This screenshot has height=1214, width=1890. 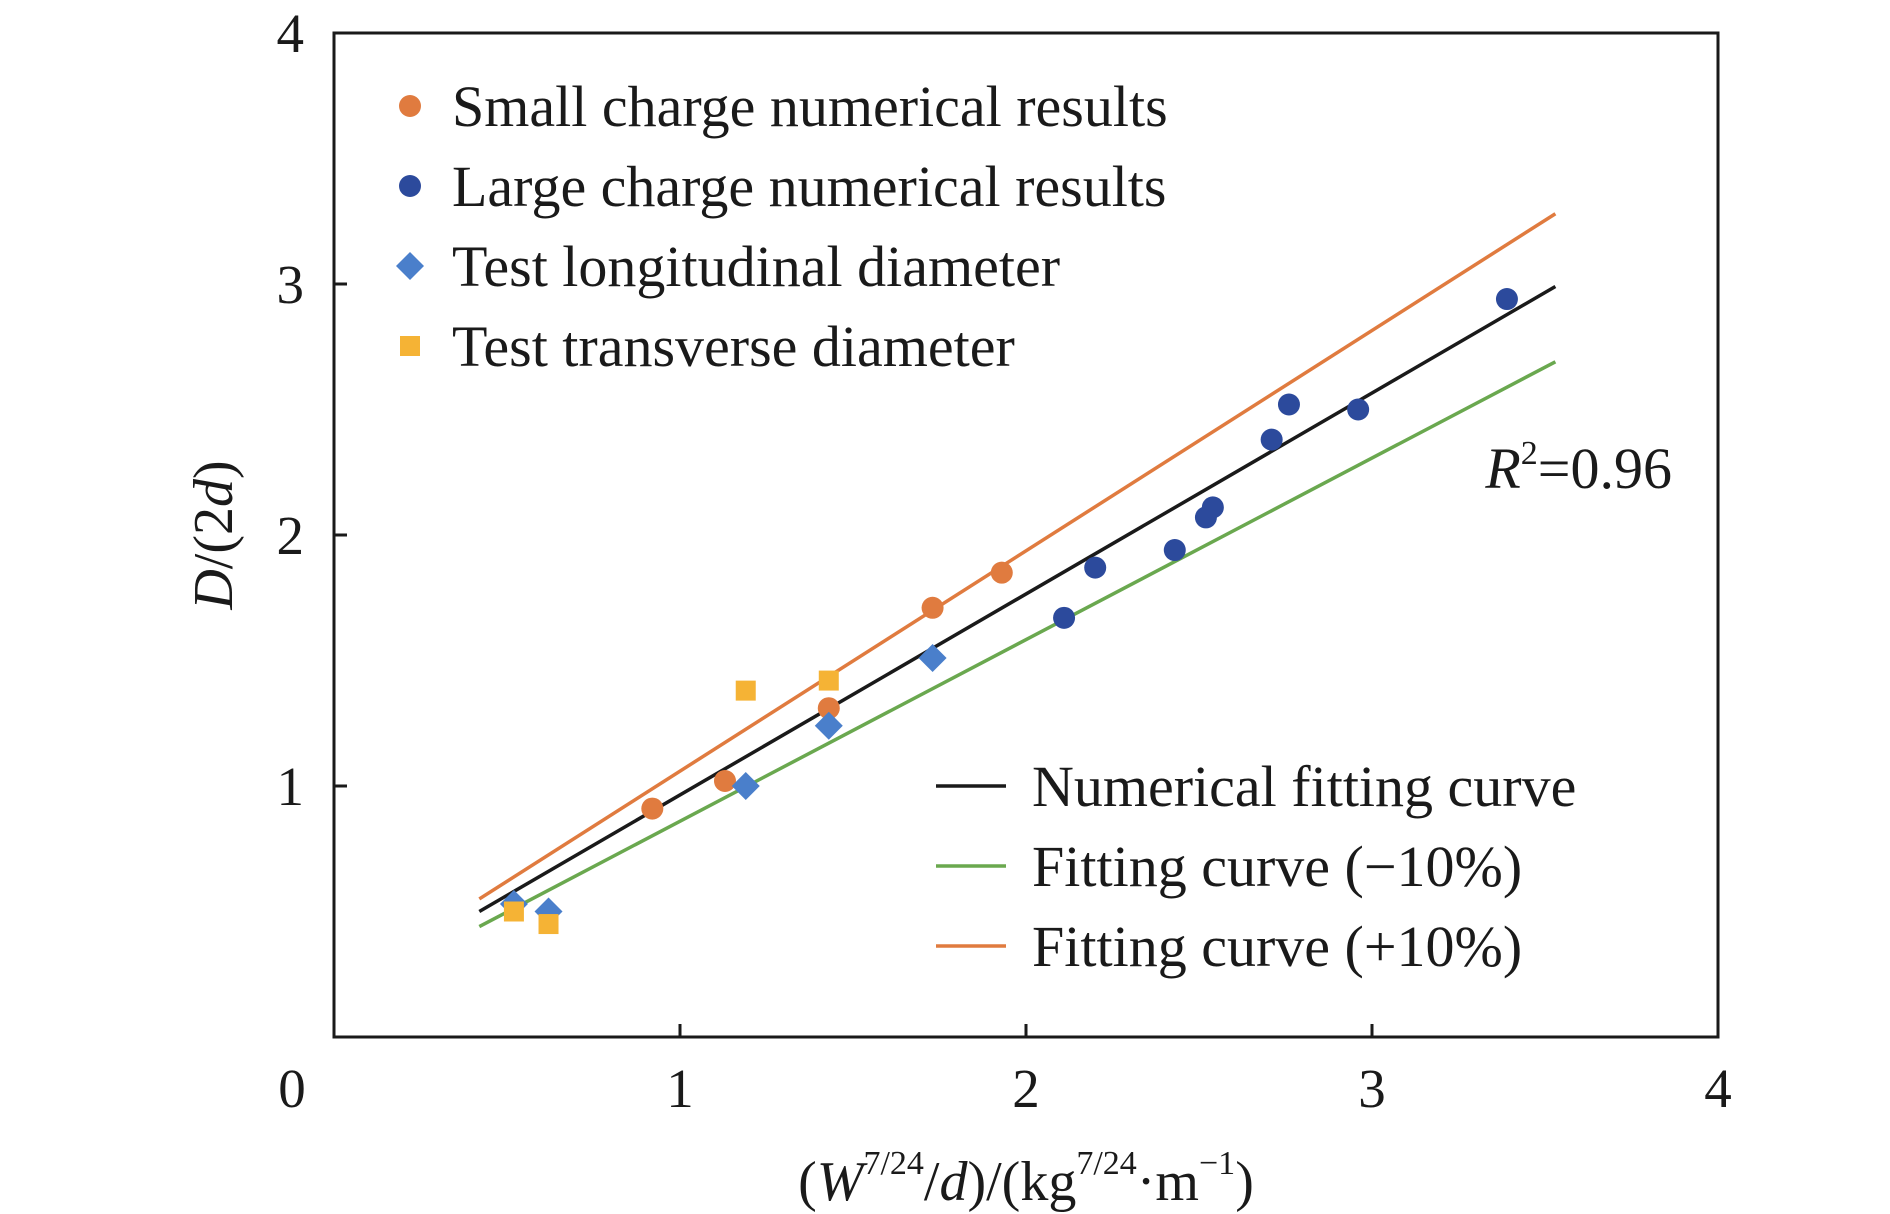 What do you see at coordinates (1277, 946) in the screenshot?
I see `legend-label: Fitting curve (+10%)` at bounding box center [1277, 946].